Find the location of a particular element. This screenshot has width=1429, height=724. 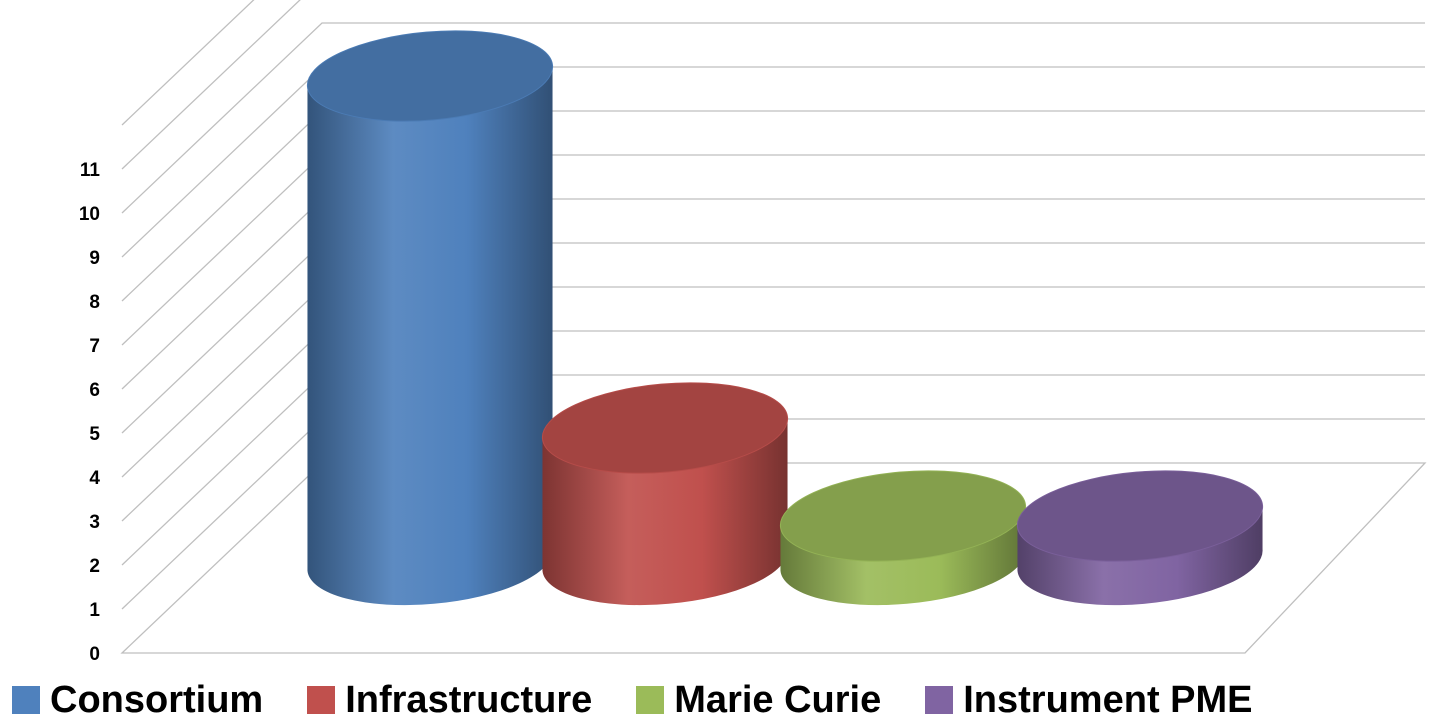

legend-label-instrument-pme: Instrument PME is located at coordinates (1108, 699).